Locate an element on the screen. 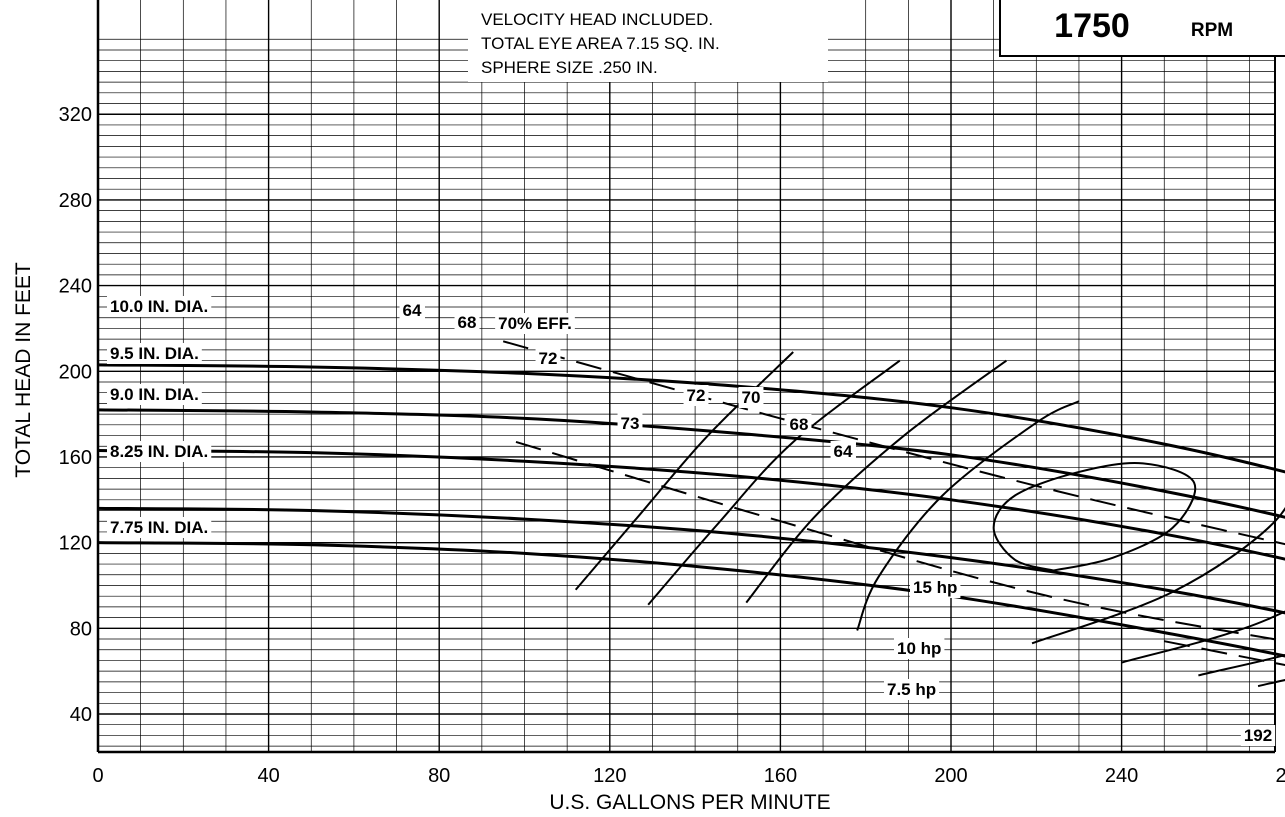  note-line: TOTAL EYE AREA 7.15 SQ. IN. is located at coordinates (600, 43).